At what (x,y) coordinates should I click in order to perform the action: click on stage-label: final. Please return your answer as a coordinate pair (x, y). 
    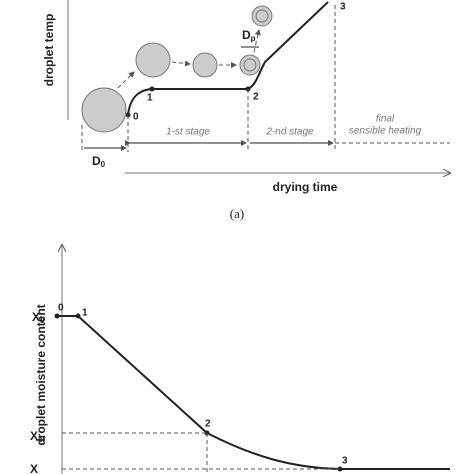
    Looking at the image, I should click on (385, 119).